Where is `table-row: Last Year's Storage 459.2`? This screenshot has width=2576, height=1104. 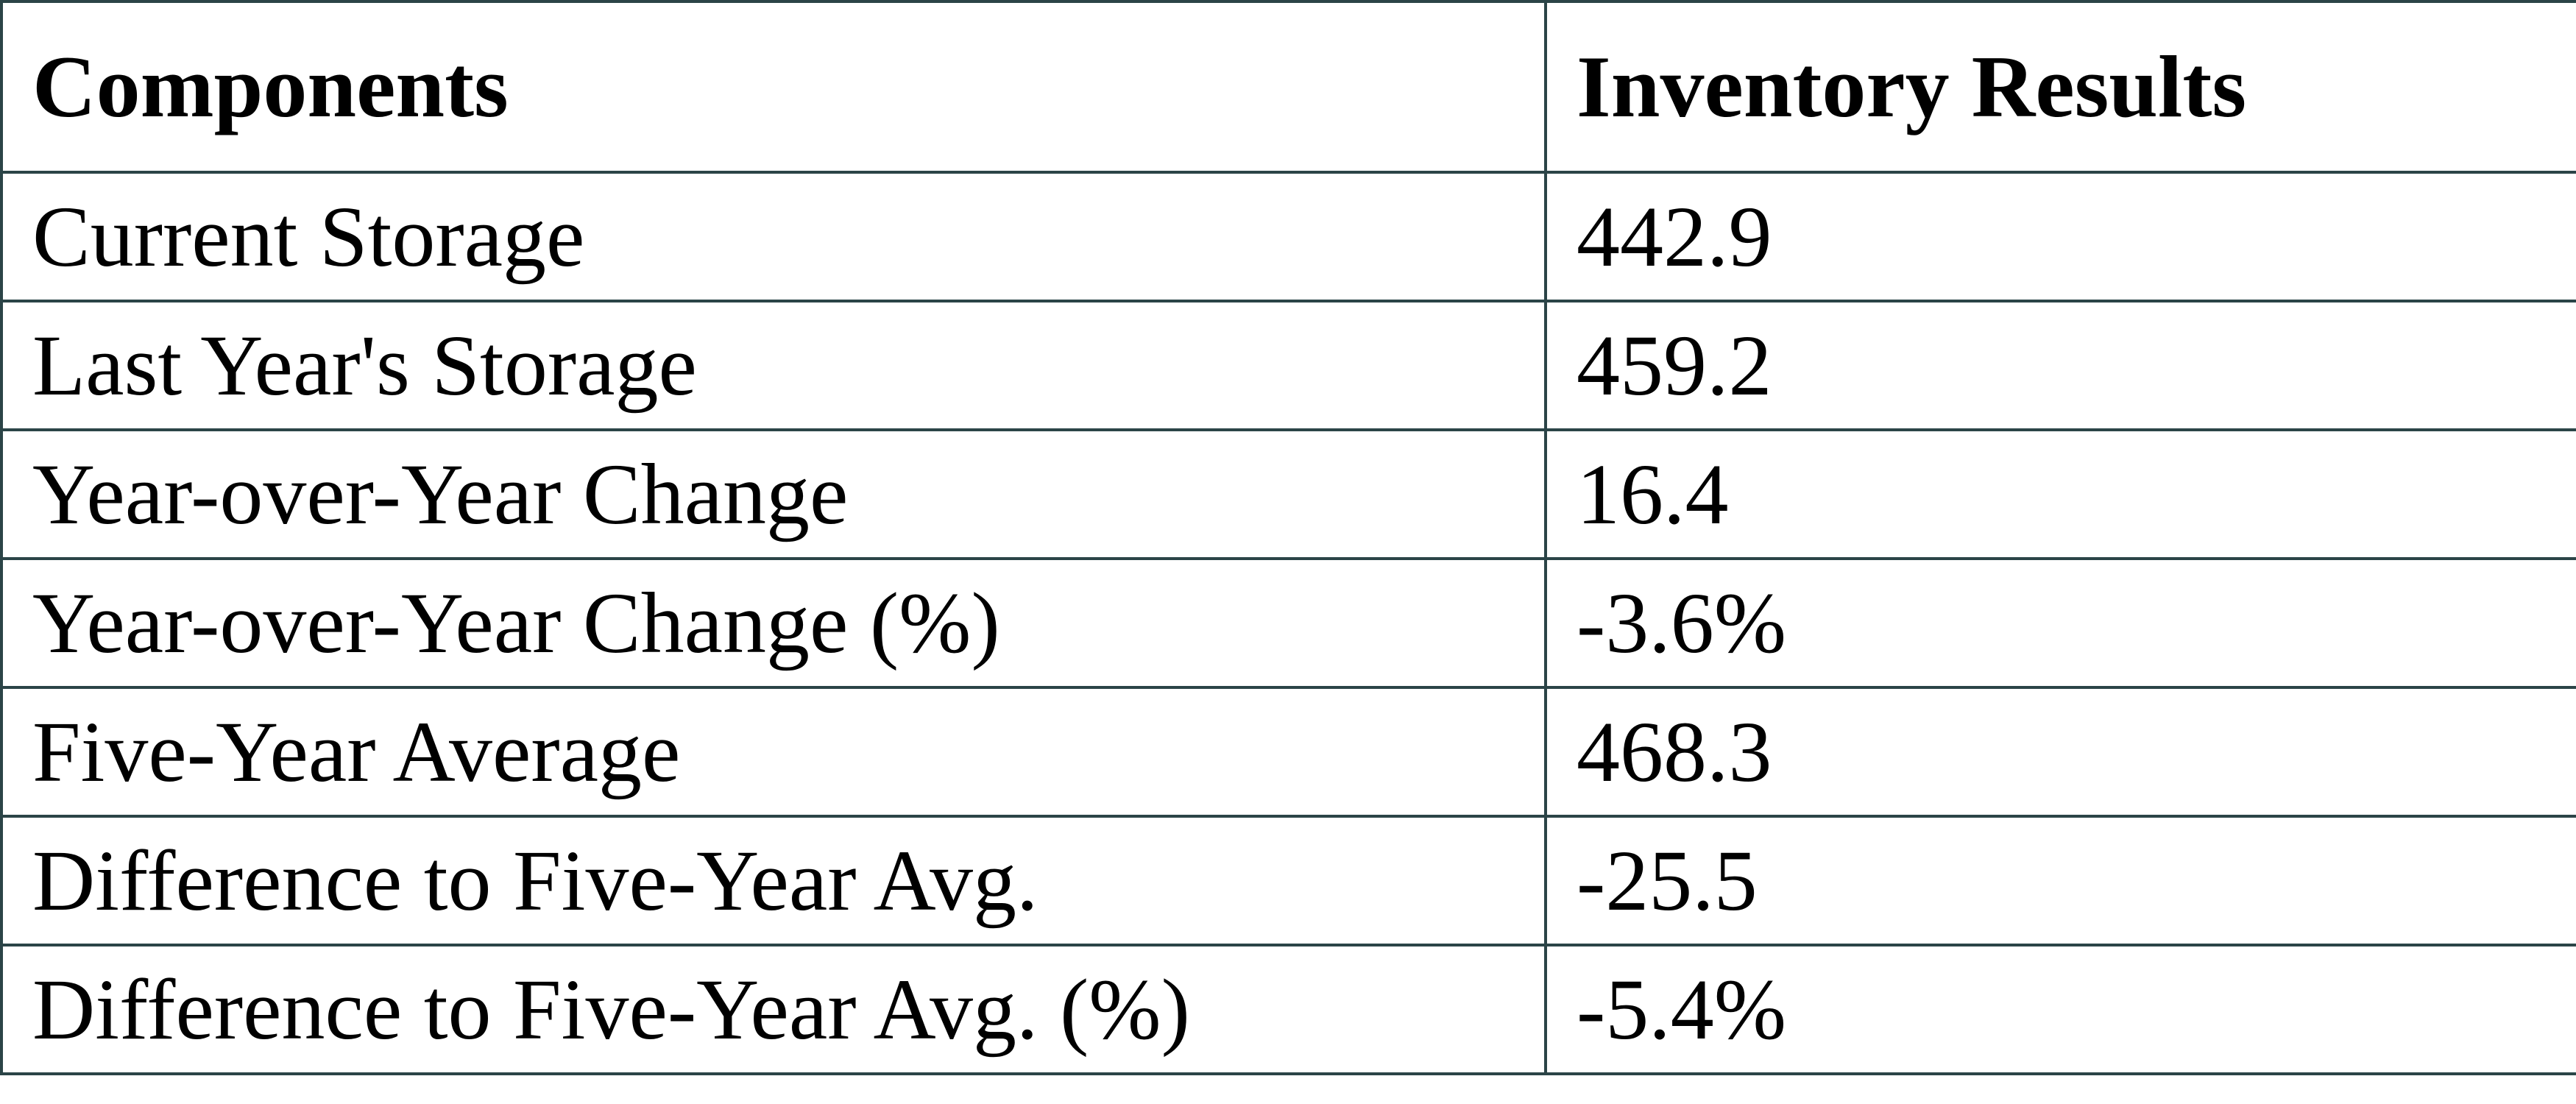
table-row: Last Year's Storage 459.2 is located at coordinates (1288, 365).